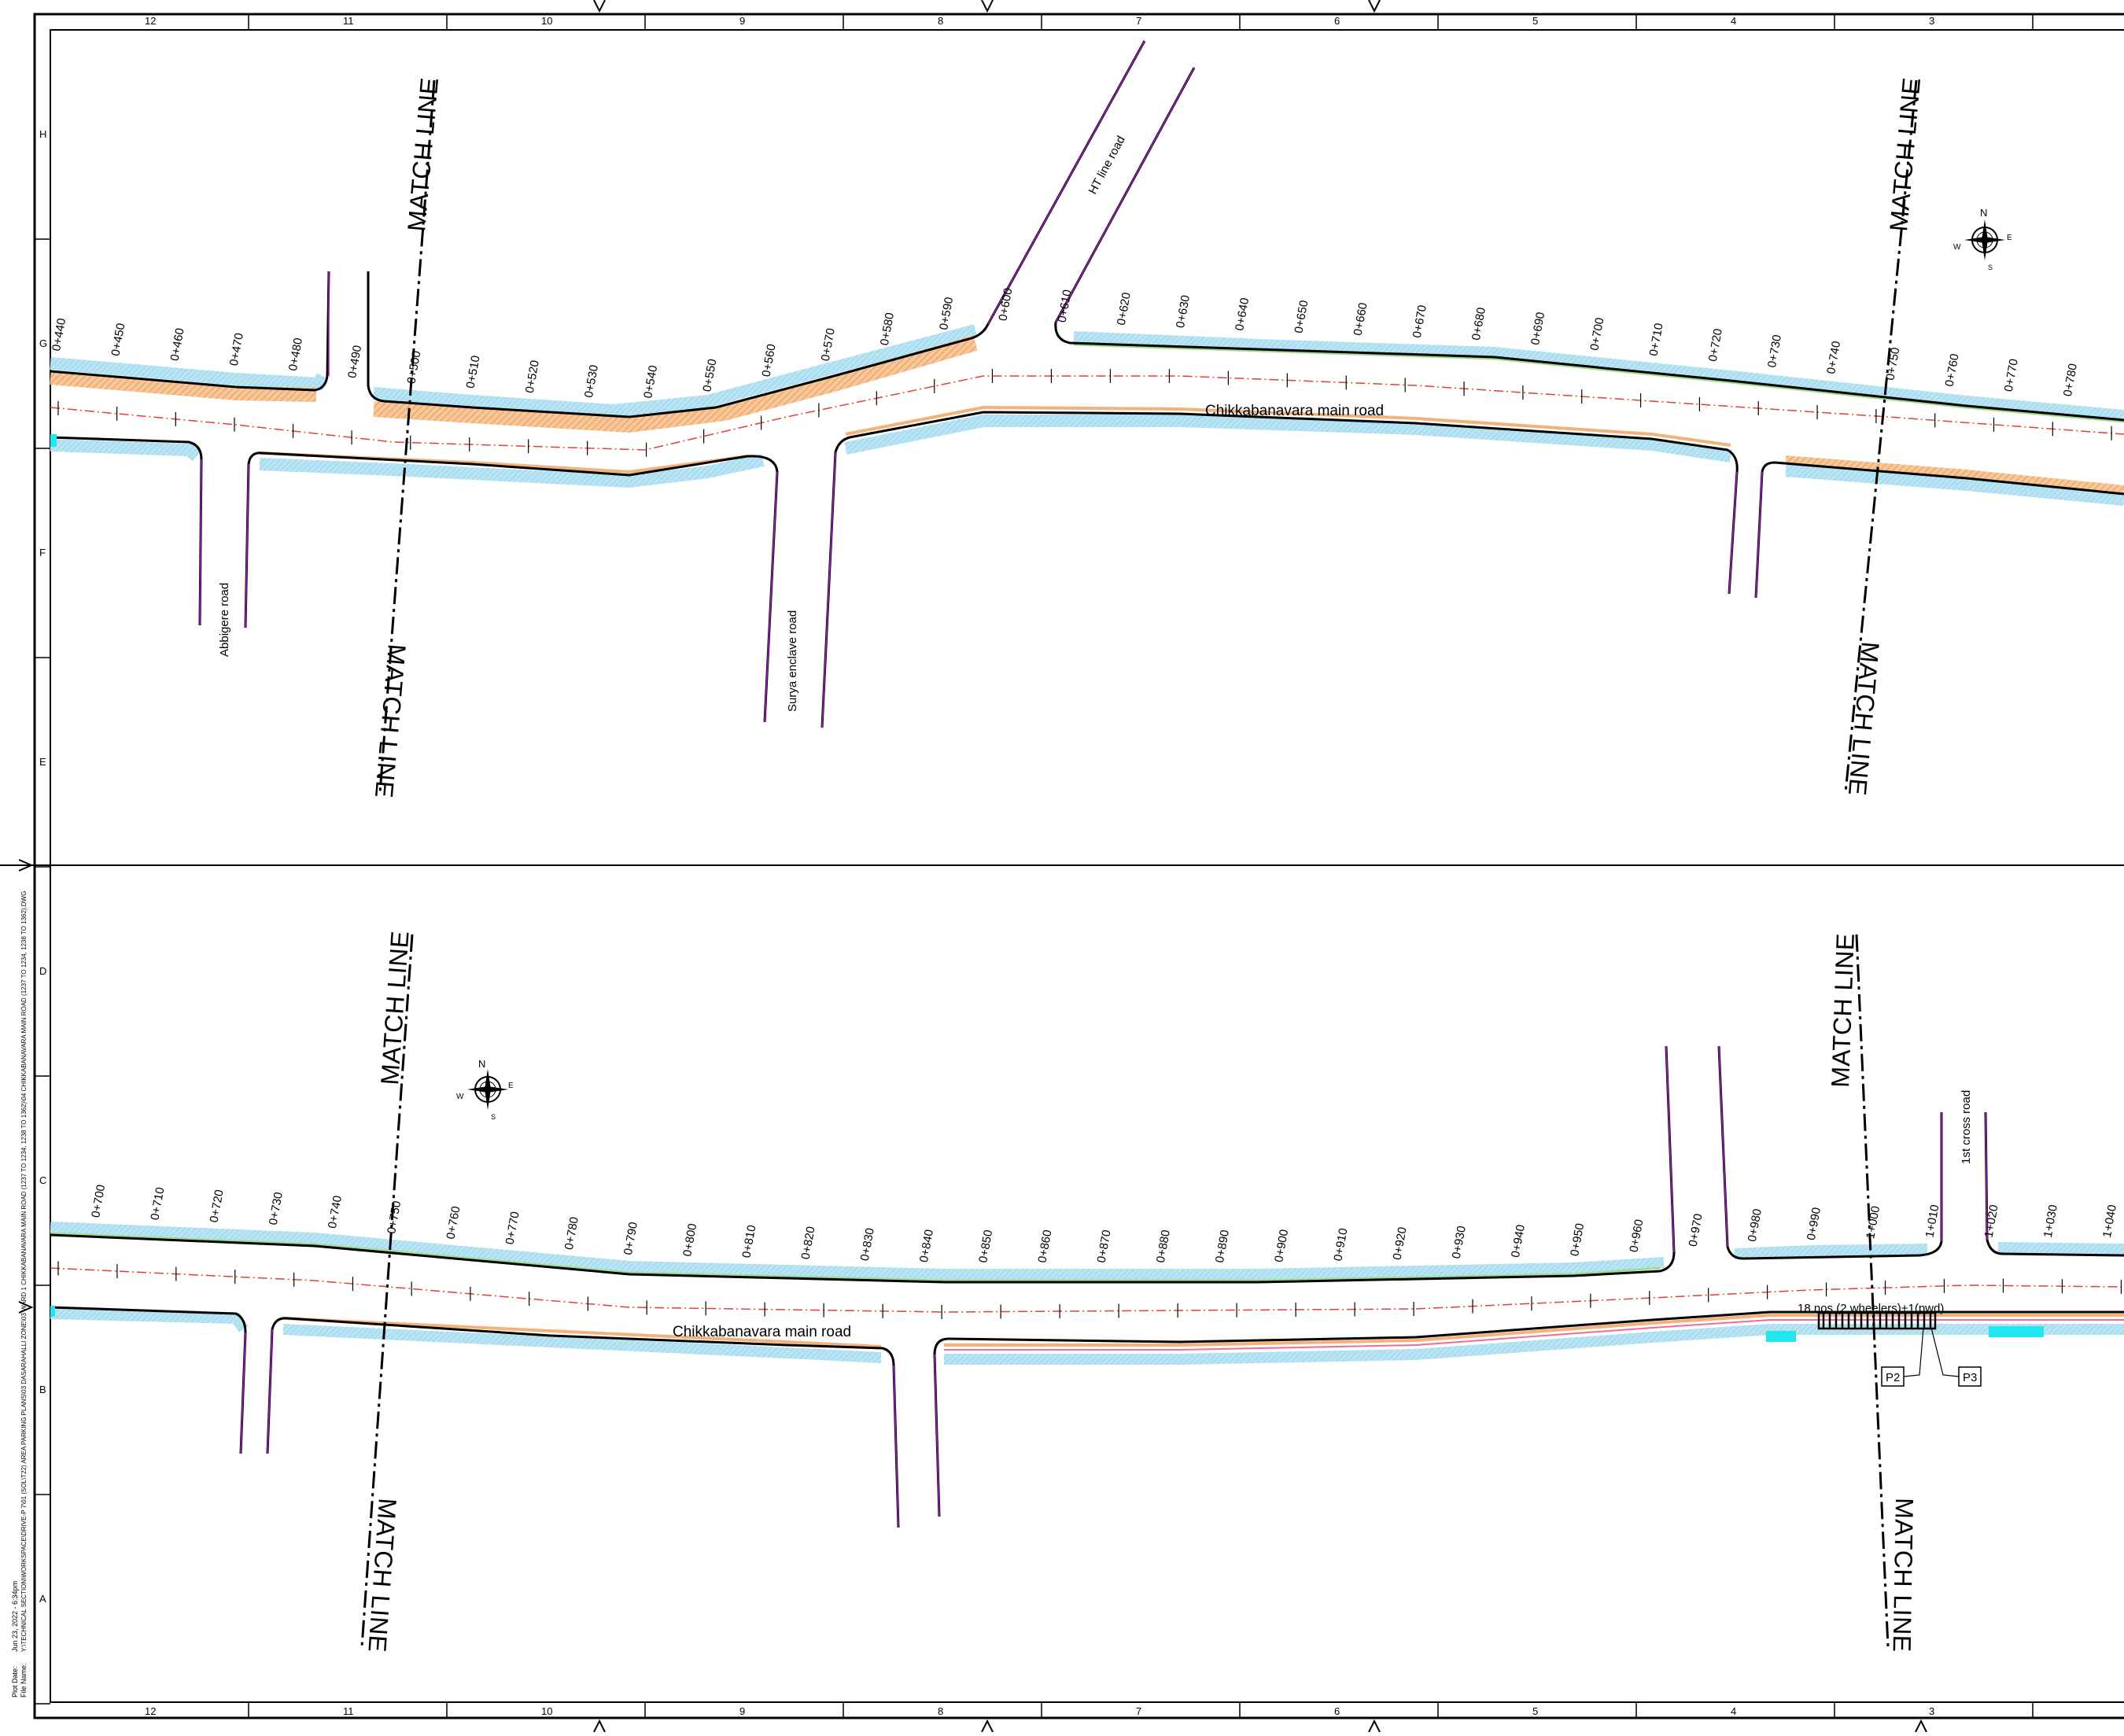 This screenshot has width=2124, height=1736. What do you see at coordinates (1222, 1246) in the screenshot?
I see `chainage-label: 0+890` at bounding box center [1222, 1246].